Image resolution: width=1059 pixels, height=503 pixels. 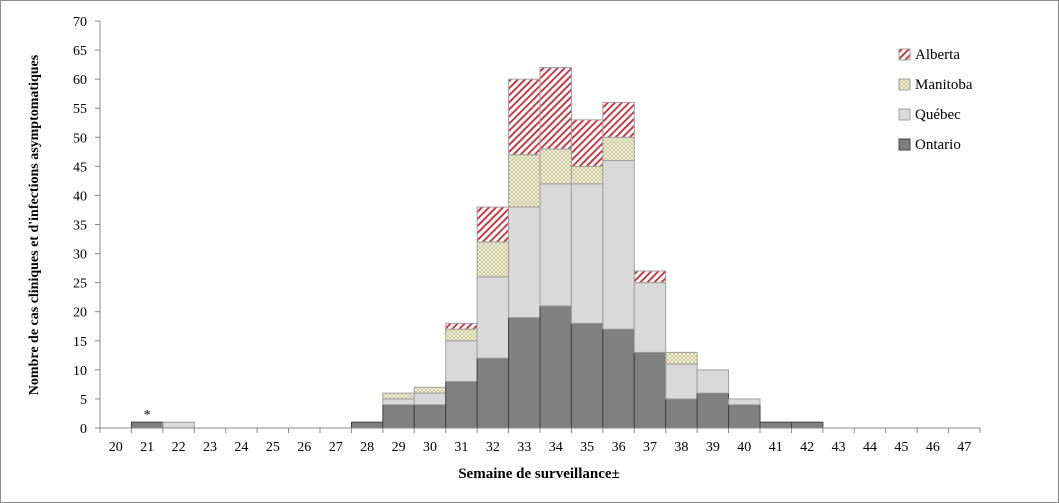 What do you see at coordinates (304, 447) in the screenshot?
I see `x-tick-label: 26` at bounding box center [304, 447].